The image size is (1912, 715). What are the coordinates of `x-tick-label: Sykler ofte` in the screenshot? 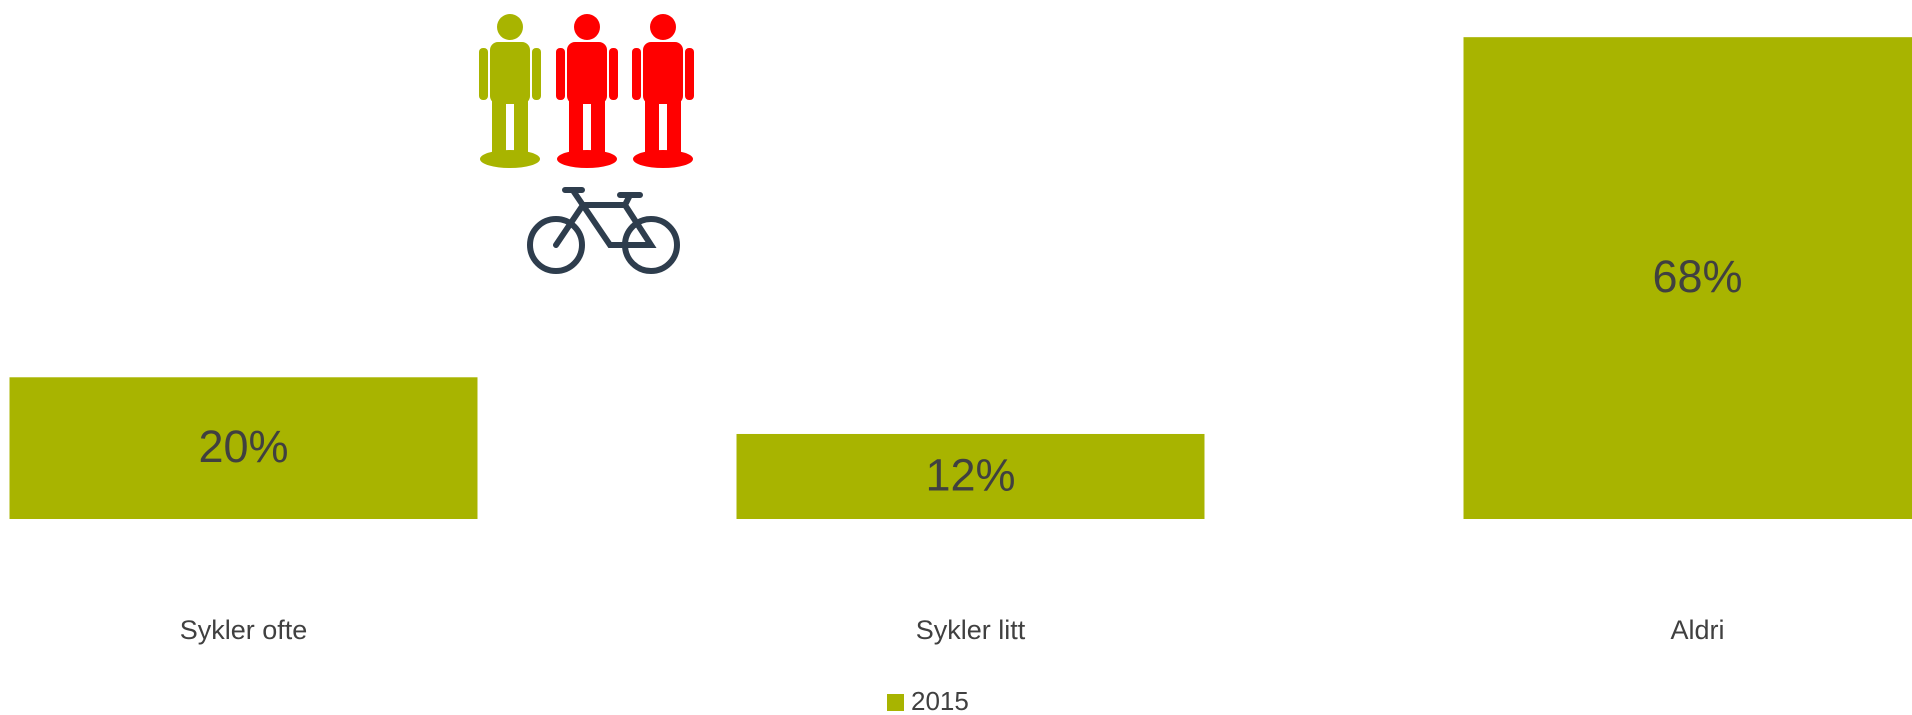 It's located at (244, 630).